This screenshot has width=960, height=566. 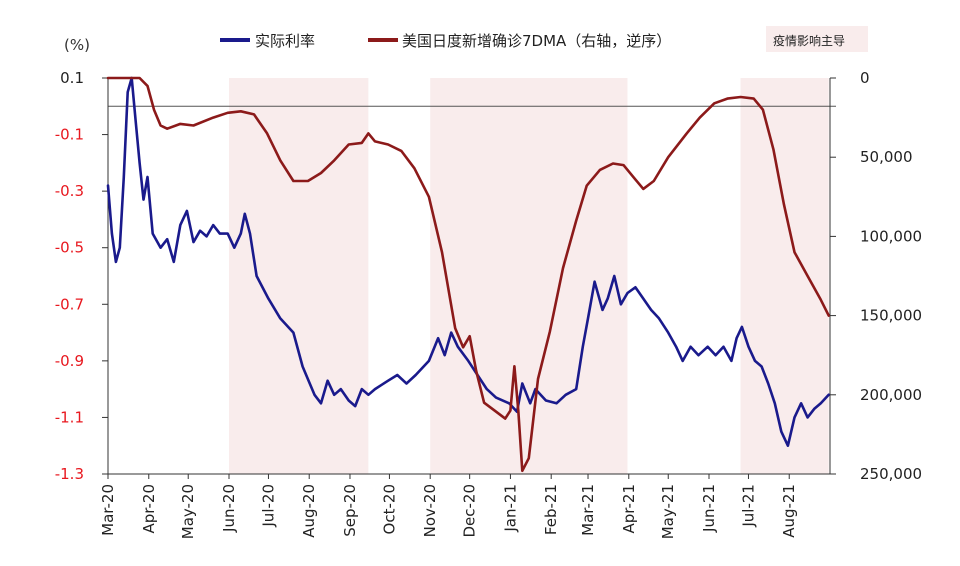 I want to click on left-tick-label-4: -0.7, so click(x=69, y=304).